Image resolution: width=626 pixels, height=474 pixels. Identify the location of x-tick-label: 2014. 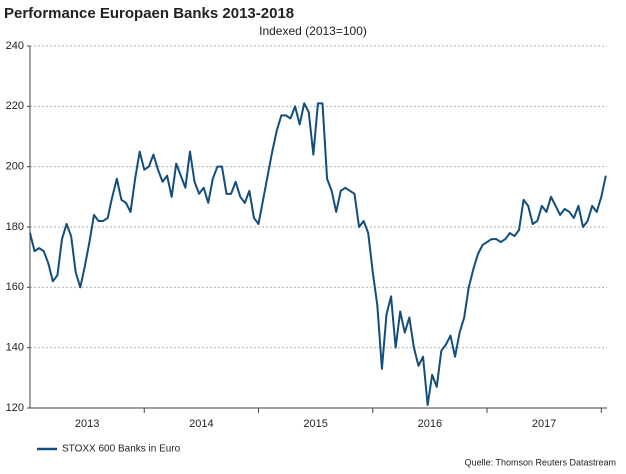
(201, 424).